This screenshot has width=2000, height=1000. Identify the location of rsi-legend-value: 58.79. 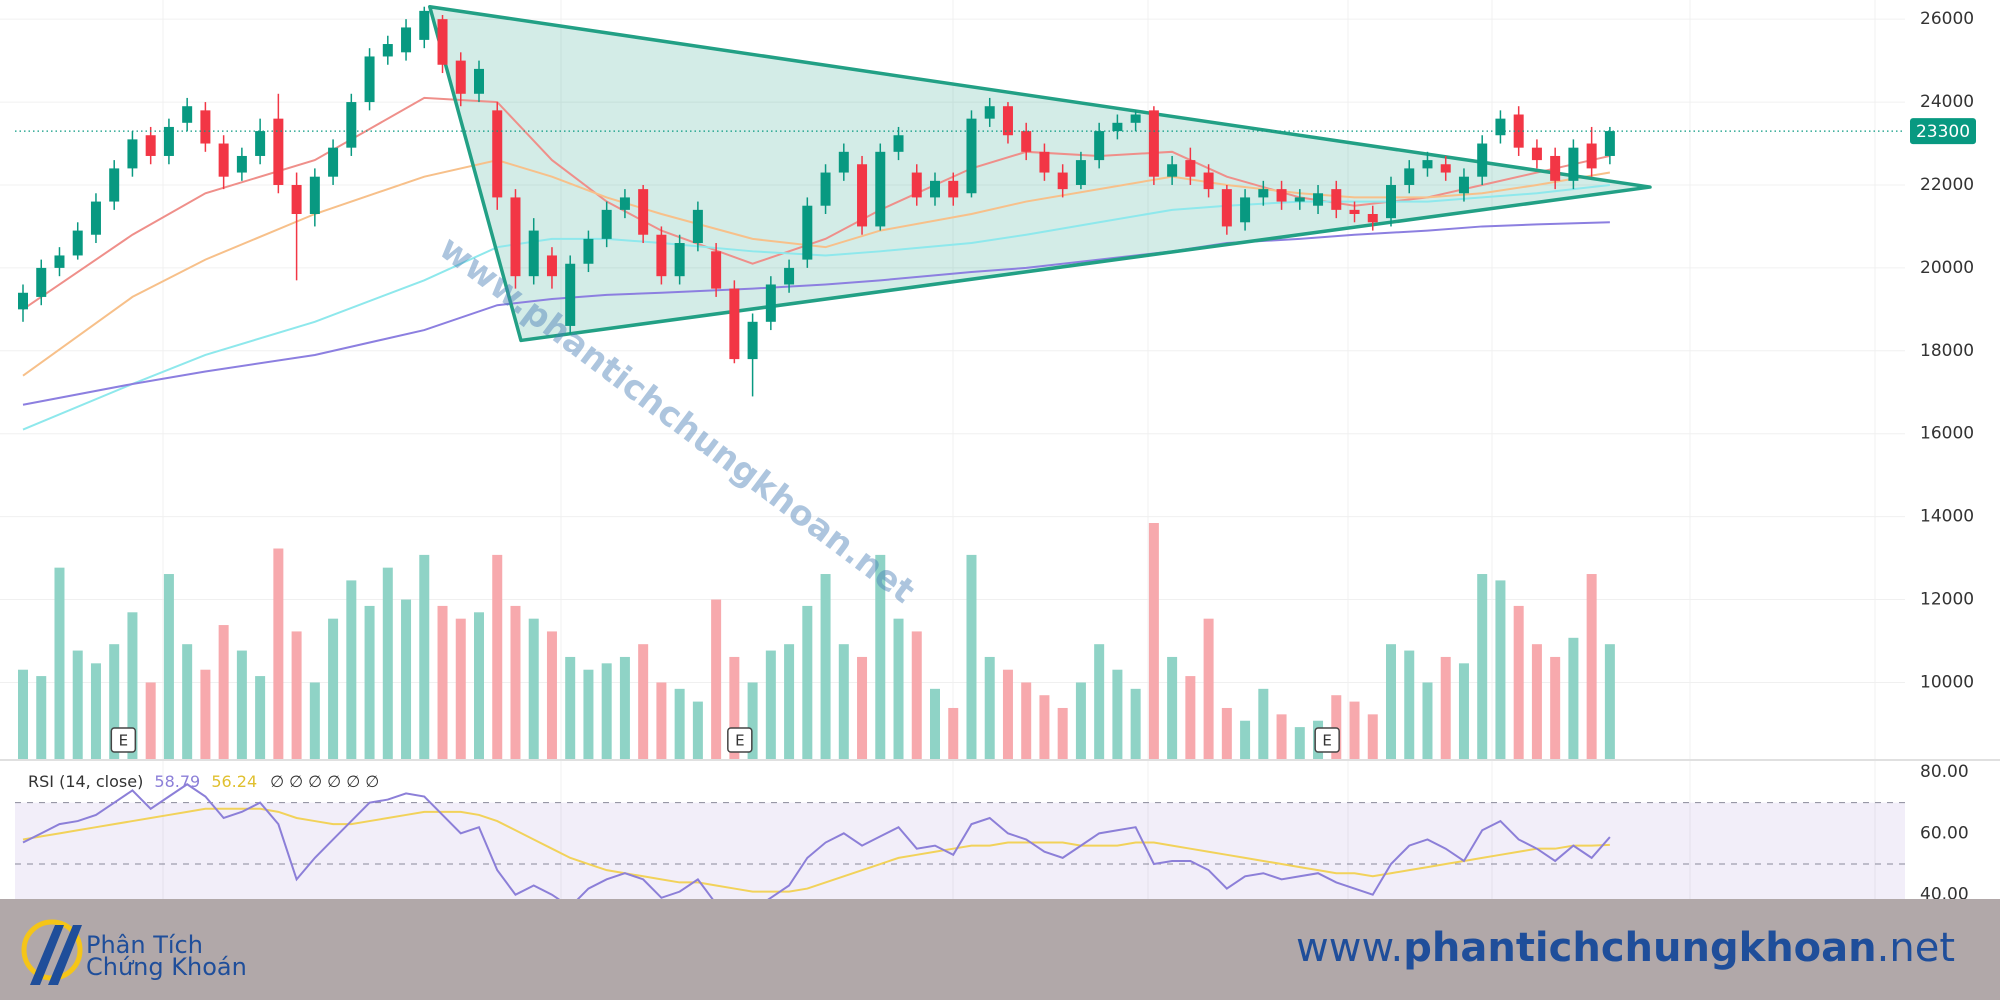
(177, 781).